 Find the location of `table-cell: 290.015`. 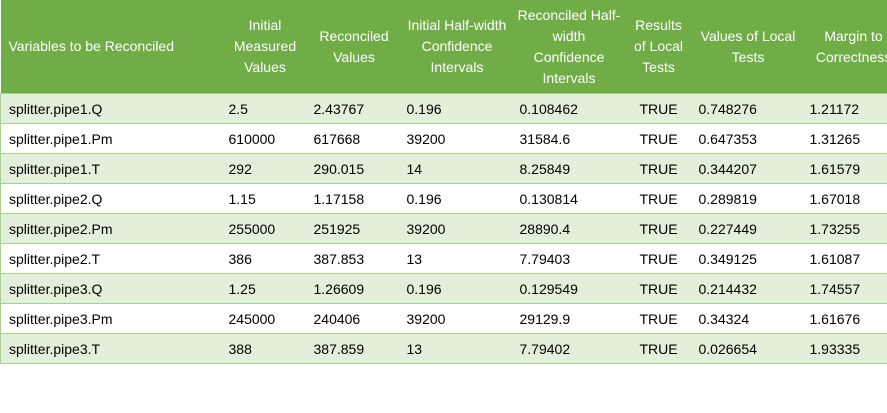

table-cell: 290.015 is located at coordinates (354, 168).